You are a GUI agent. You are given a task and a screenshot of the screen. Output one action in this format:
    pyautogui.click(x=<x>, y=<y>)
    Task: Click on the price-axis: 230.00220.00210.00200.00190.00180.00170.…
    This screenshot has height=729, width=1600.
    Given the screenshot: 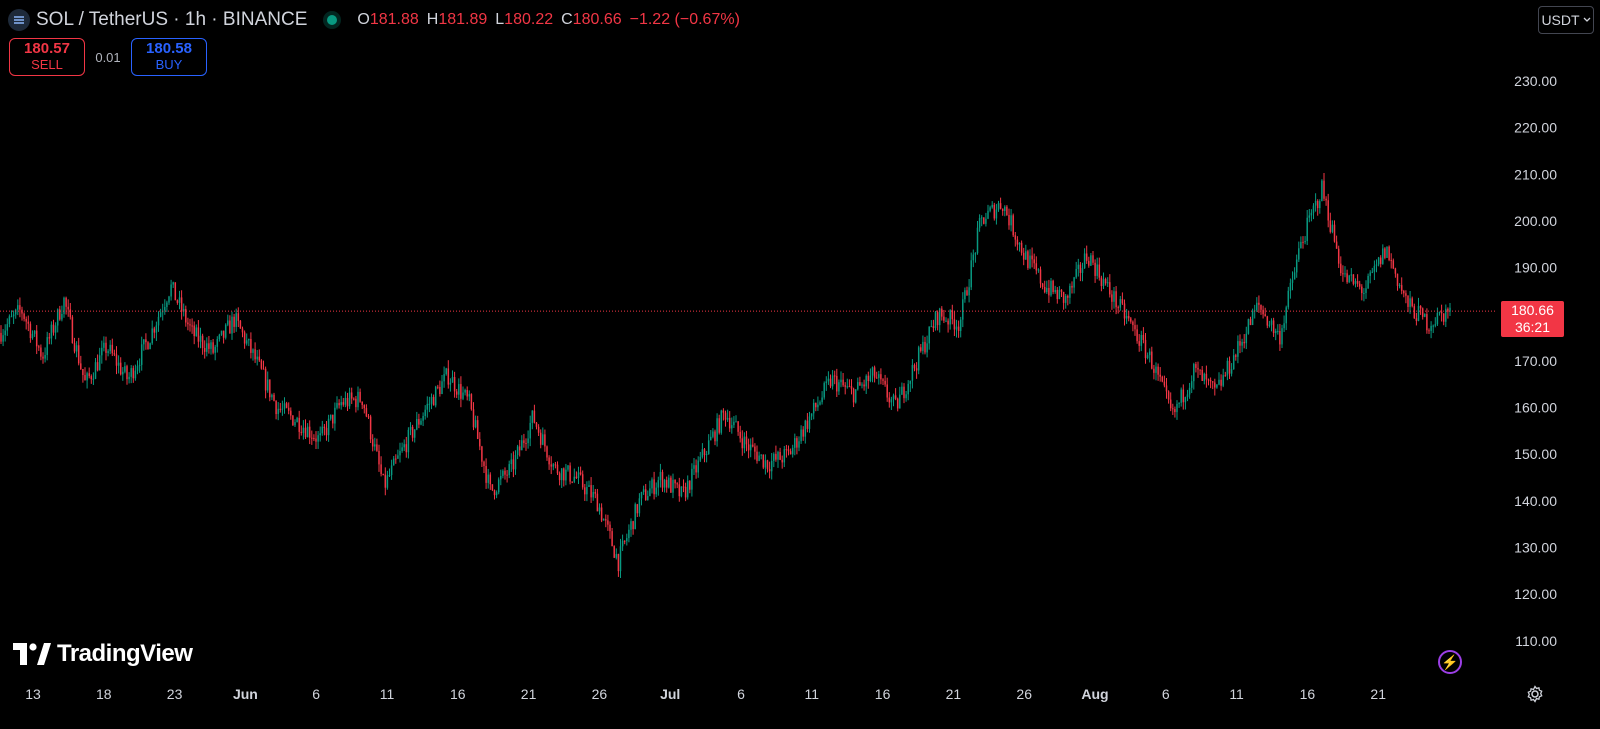 What is the action you would take?
    pyautogui.click(x=1535, y=361)
    